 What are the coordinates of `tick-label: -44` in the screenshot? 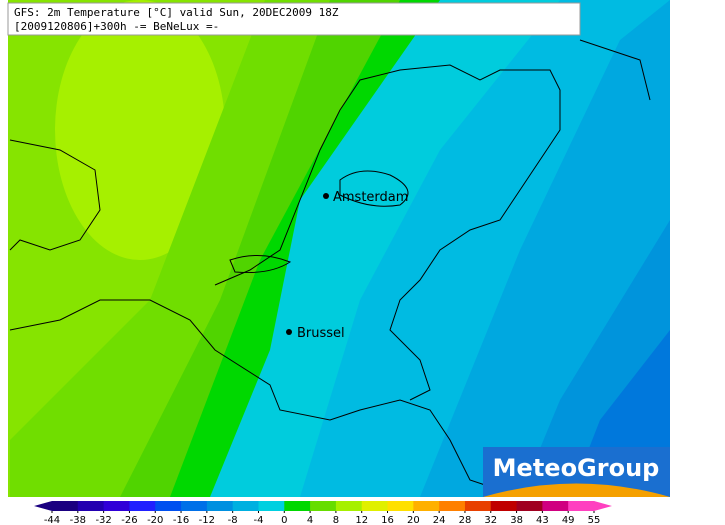 It's located at (52, 520).